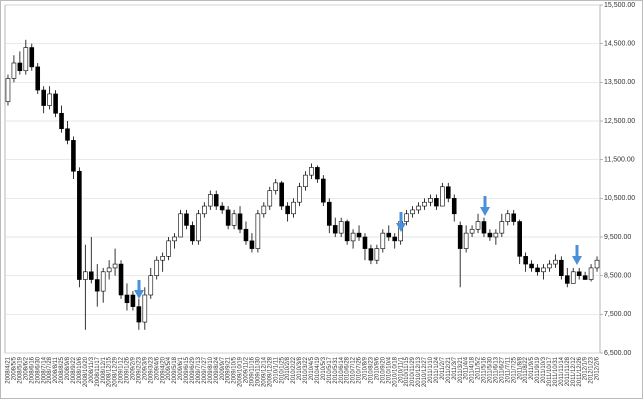  Describe the element at coordinates (619, 5) in the screenshot. I see `y-tick-label: 15,500.00` at that location.